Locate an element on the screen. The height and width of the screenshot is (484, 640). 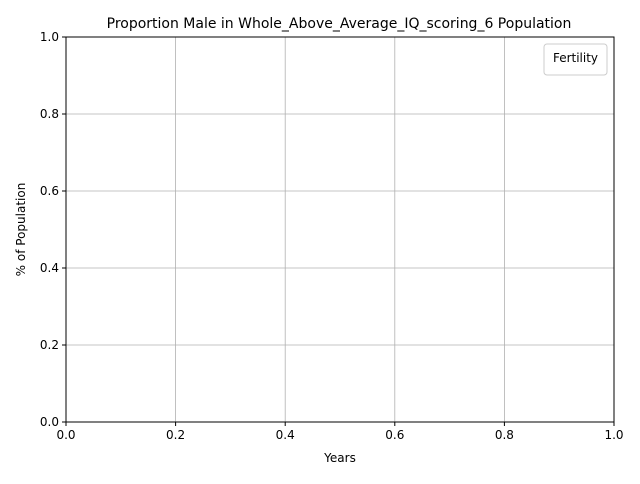
legend-title: Fertility is located at coordinates (575, 58).